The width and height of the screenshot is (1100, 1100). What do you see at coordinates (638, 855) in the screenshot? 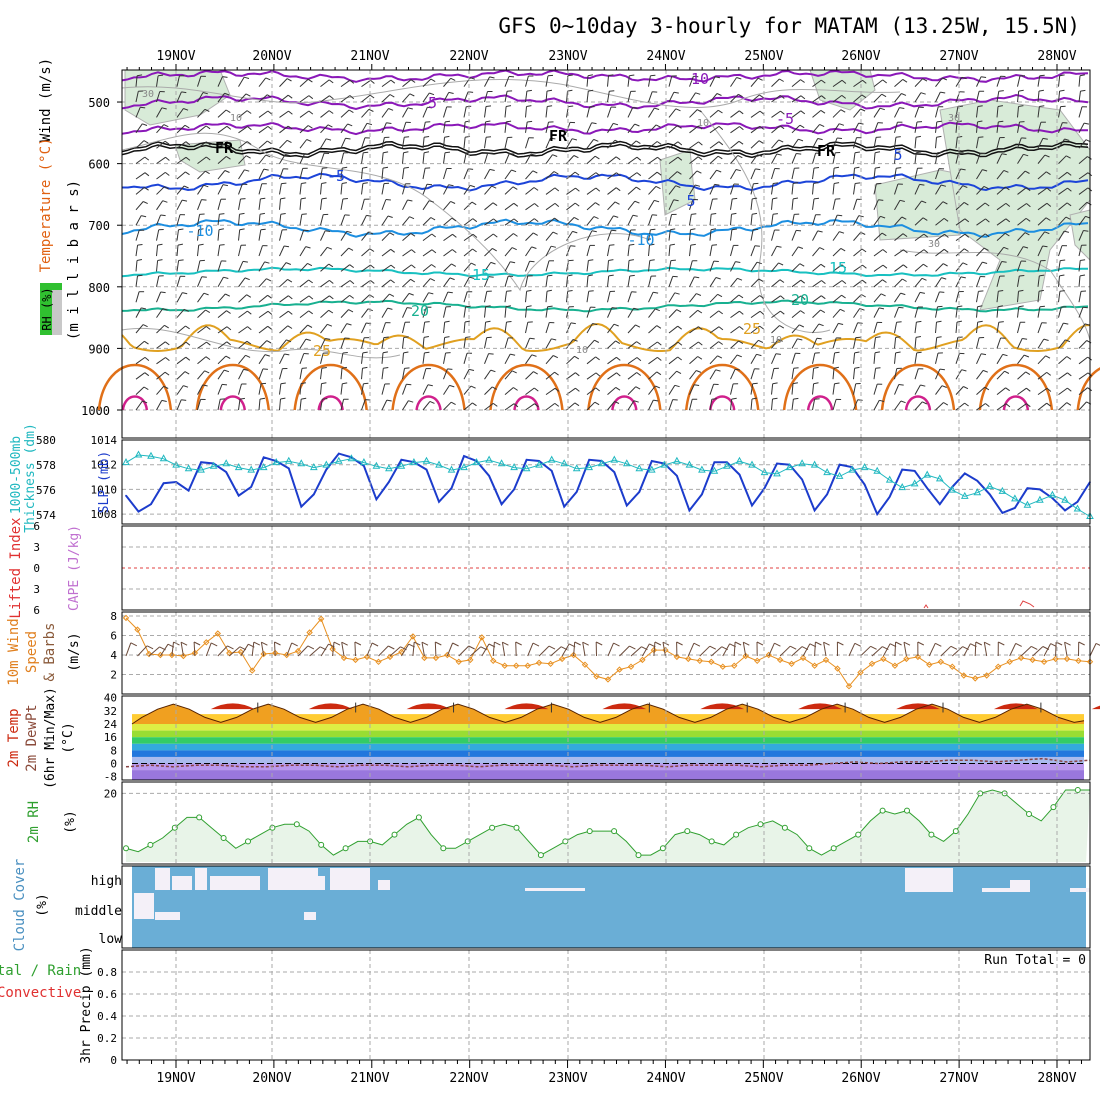
I see `rh-point` at bounding box center [638, 855].